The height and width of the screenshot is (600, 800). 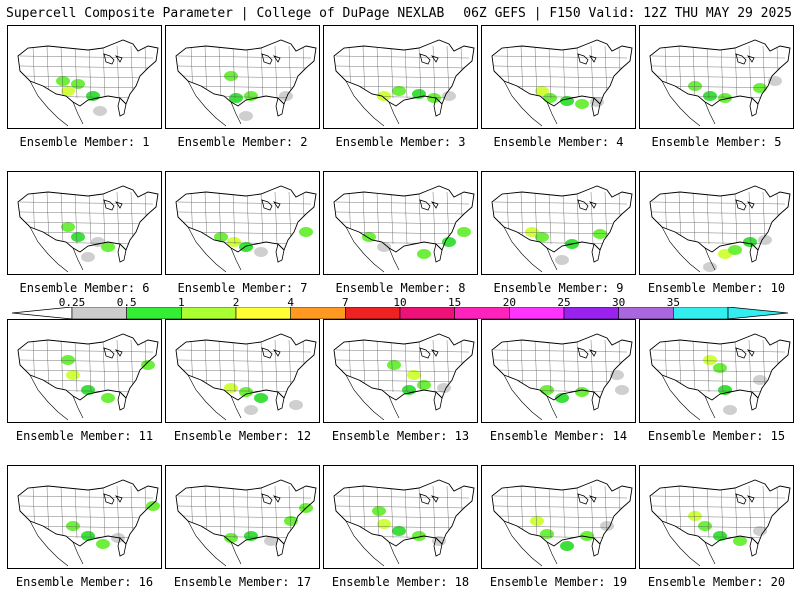 I want to click on member-caption: Ensemble Member: 16, so click(x=84, y=582).